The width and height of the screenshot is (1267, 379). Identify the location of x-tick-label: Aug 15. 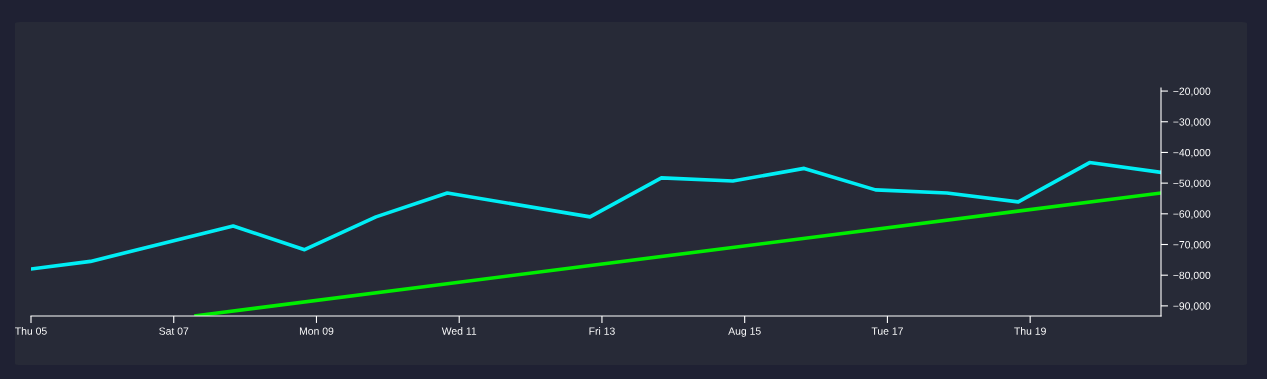
(744, 332).